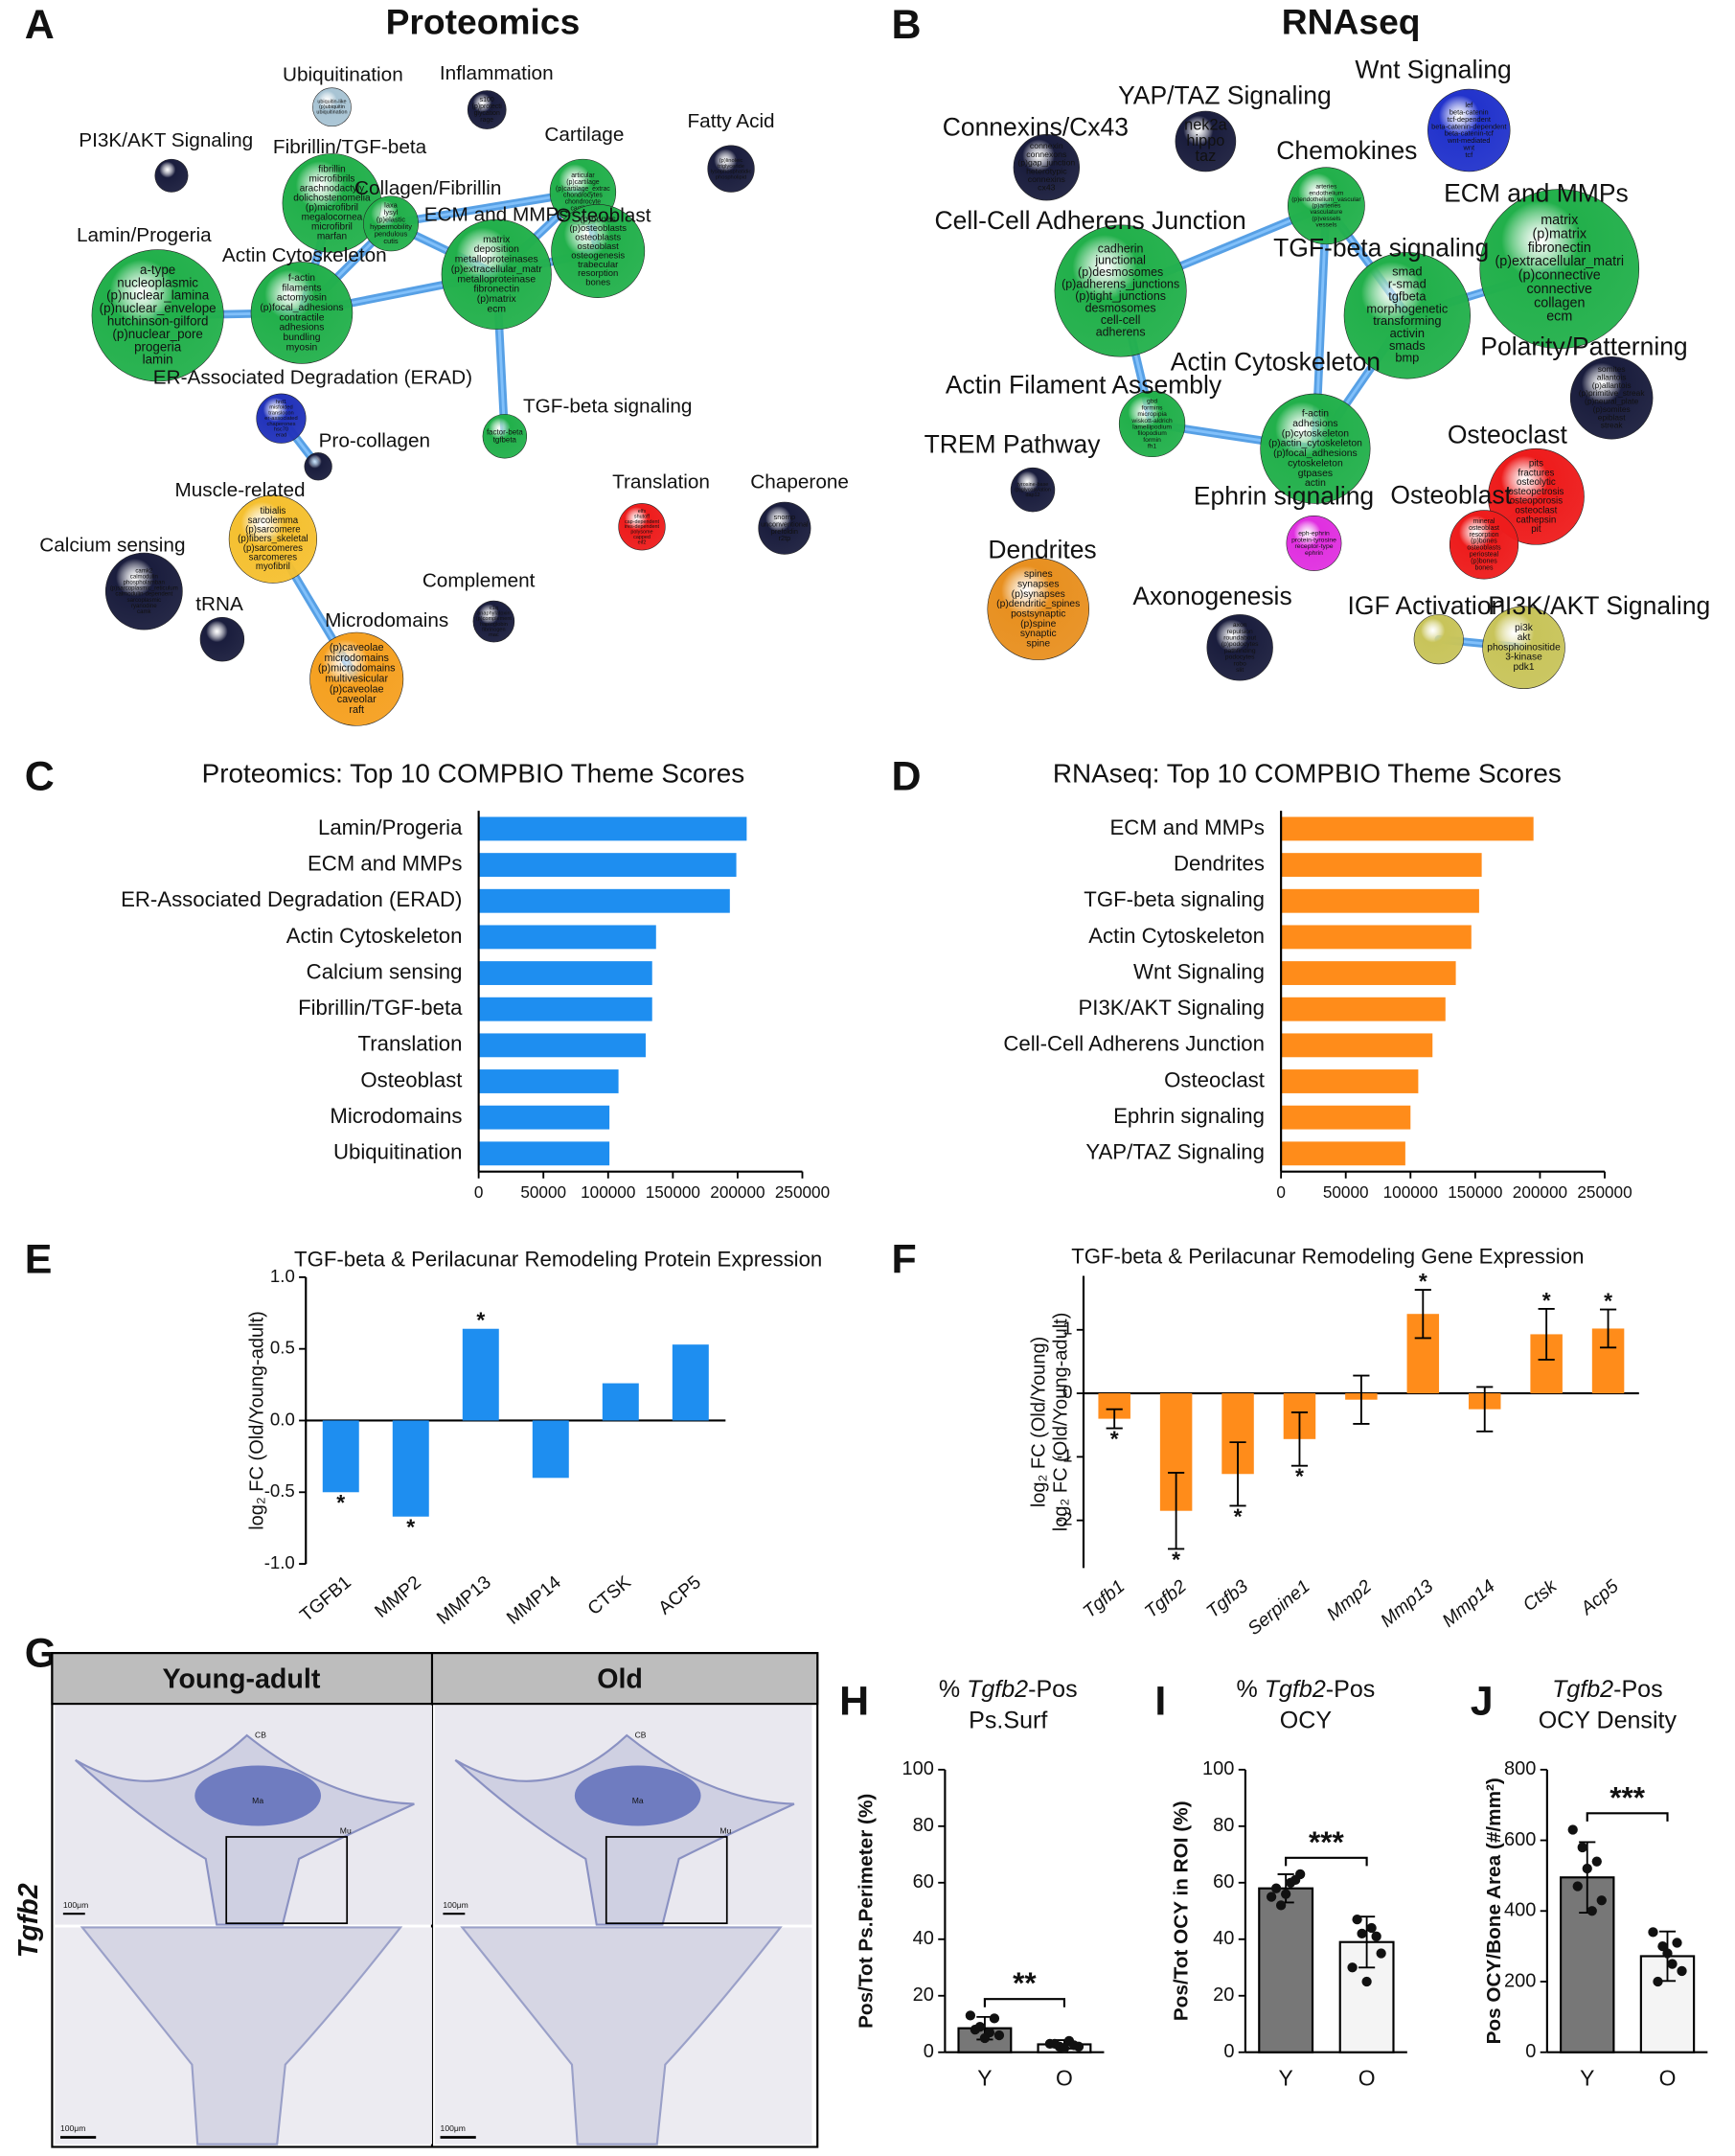 This screenshot has width=1735, height=2156. Describe the element at coordinates (667, 1880) in the screenshot. I see `inset-box` at that location.